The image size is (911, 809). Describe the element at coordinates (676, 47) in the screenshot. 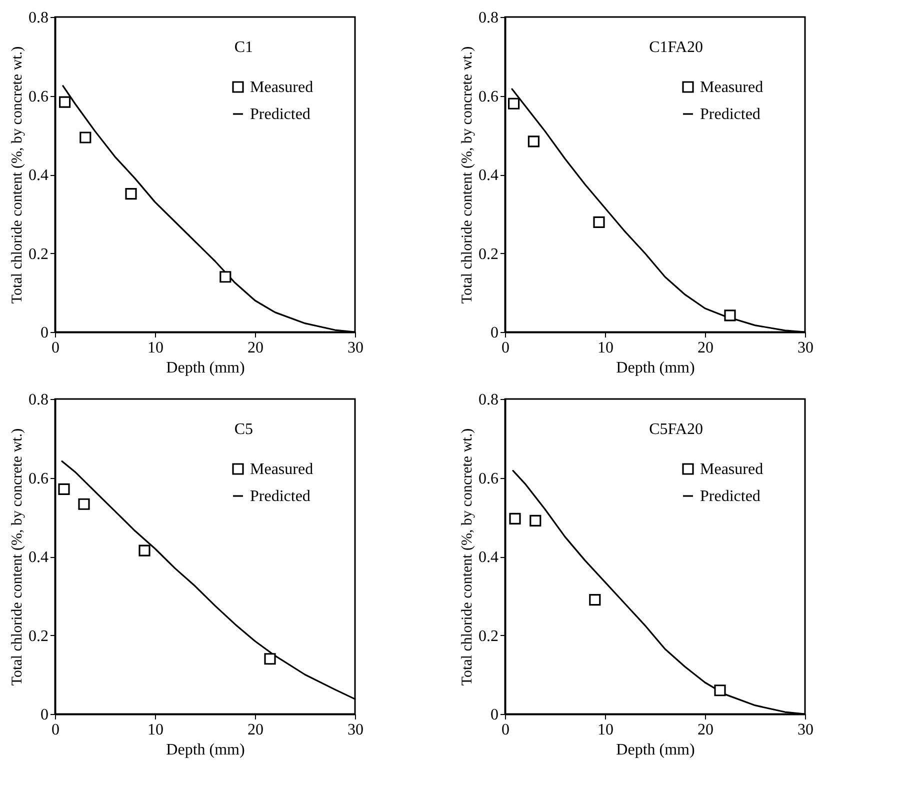

I see `text: C1FA20` at that location.